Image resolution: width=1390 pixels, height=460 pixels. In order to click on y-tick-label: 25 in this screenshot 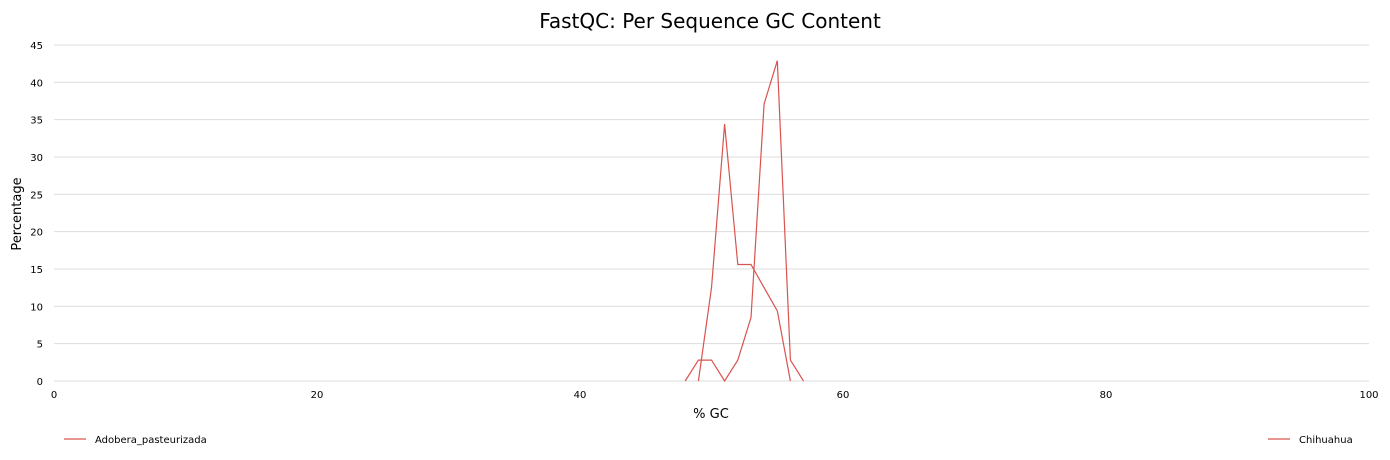, I will do `click(36, 195)`.